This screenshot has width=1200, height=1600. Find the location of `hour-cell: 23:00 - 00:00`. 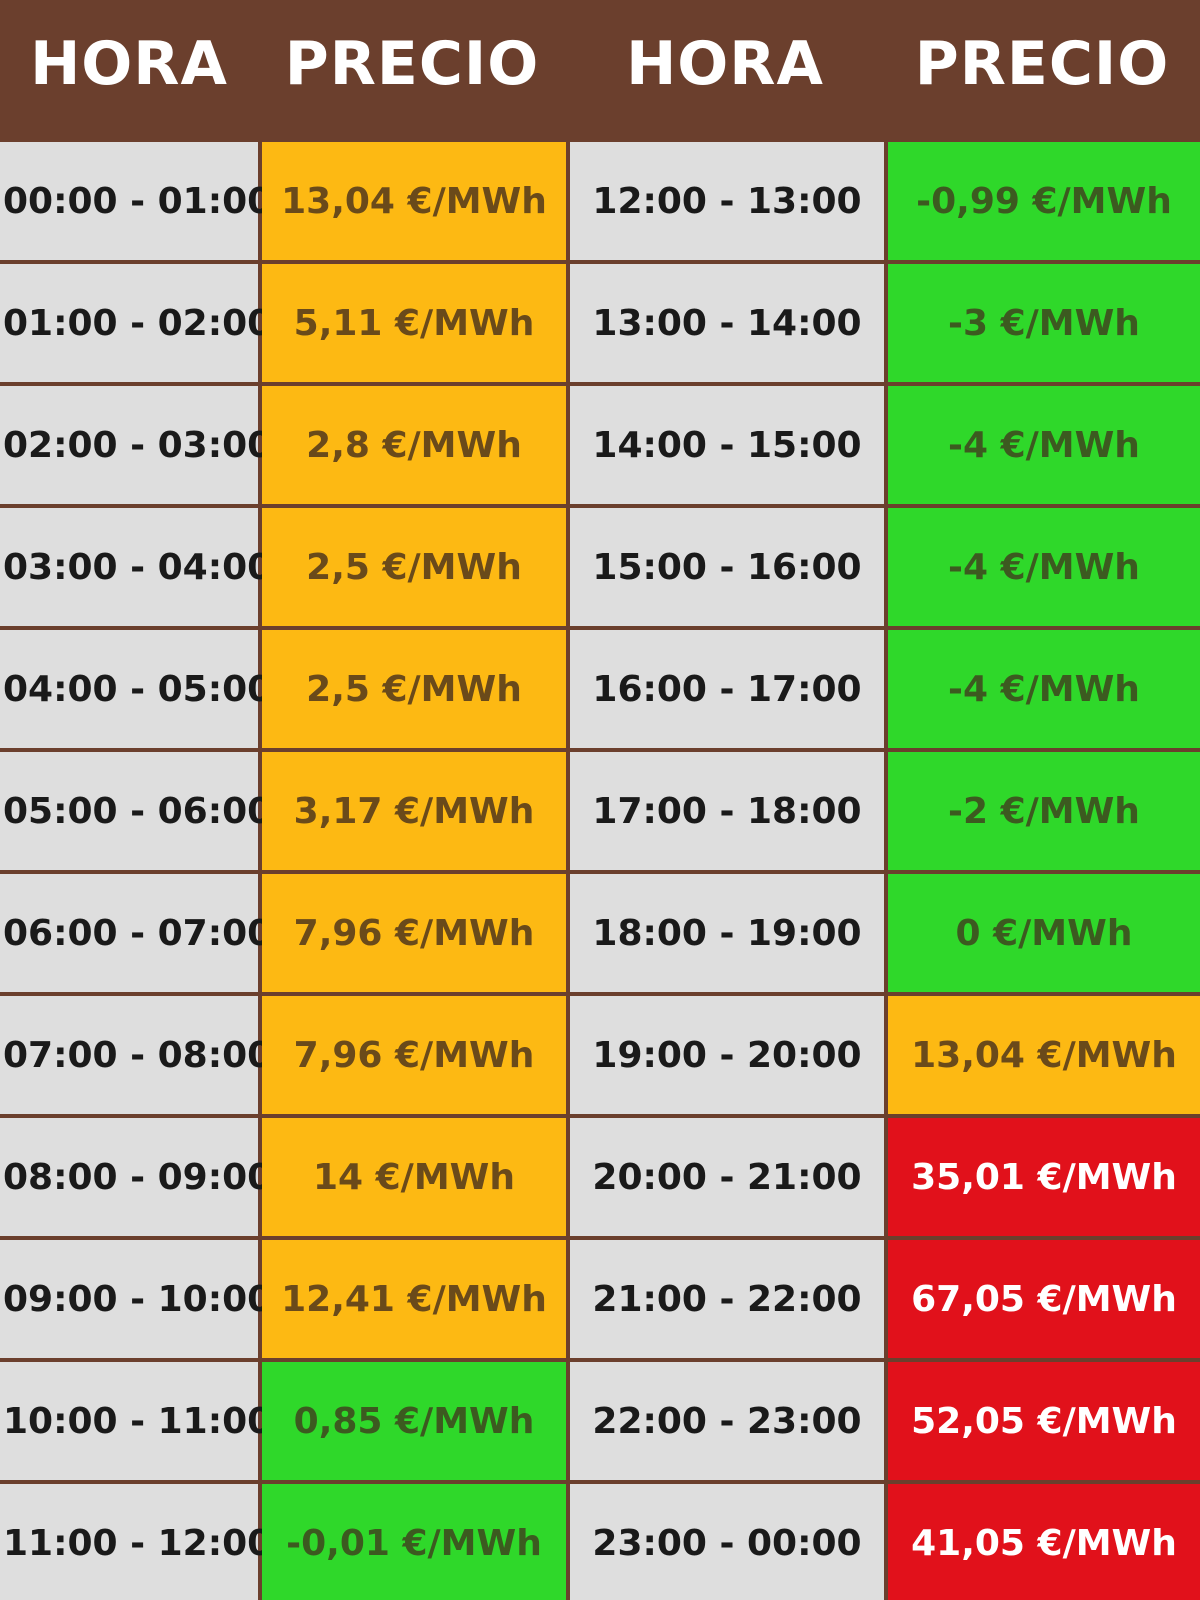

hour-cell: 23:00 - 00:00 is located at coordinates (727, 1542).